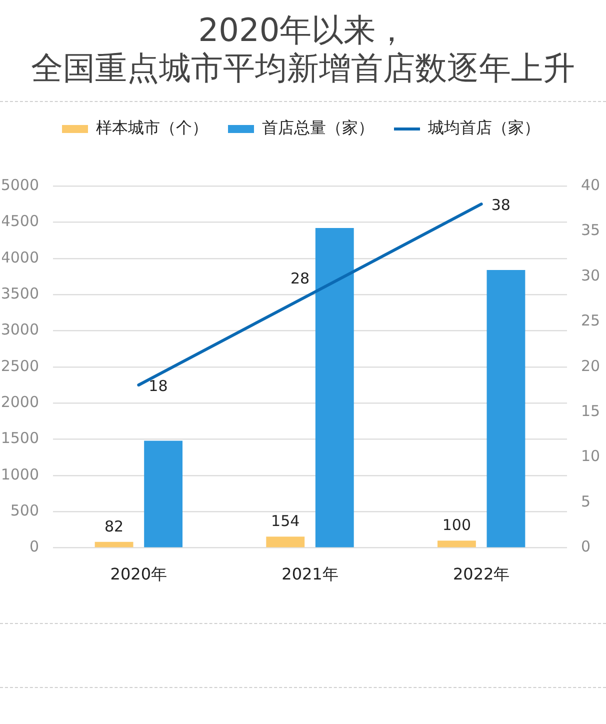 This screenshot has width=606, height=724. What do you see at coordinates (590, 411) in the screenshot?
I see `y2-tick-label: 15` at bounding box center [590, 411].